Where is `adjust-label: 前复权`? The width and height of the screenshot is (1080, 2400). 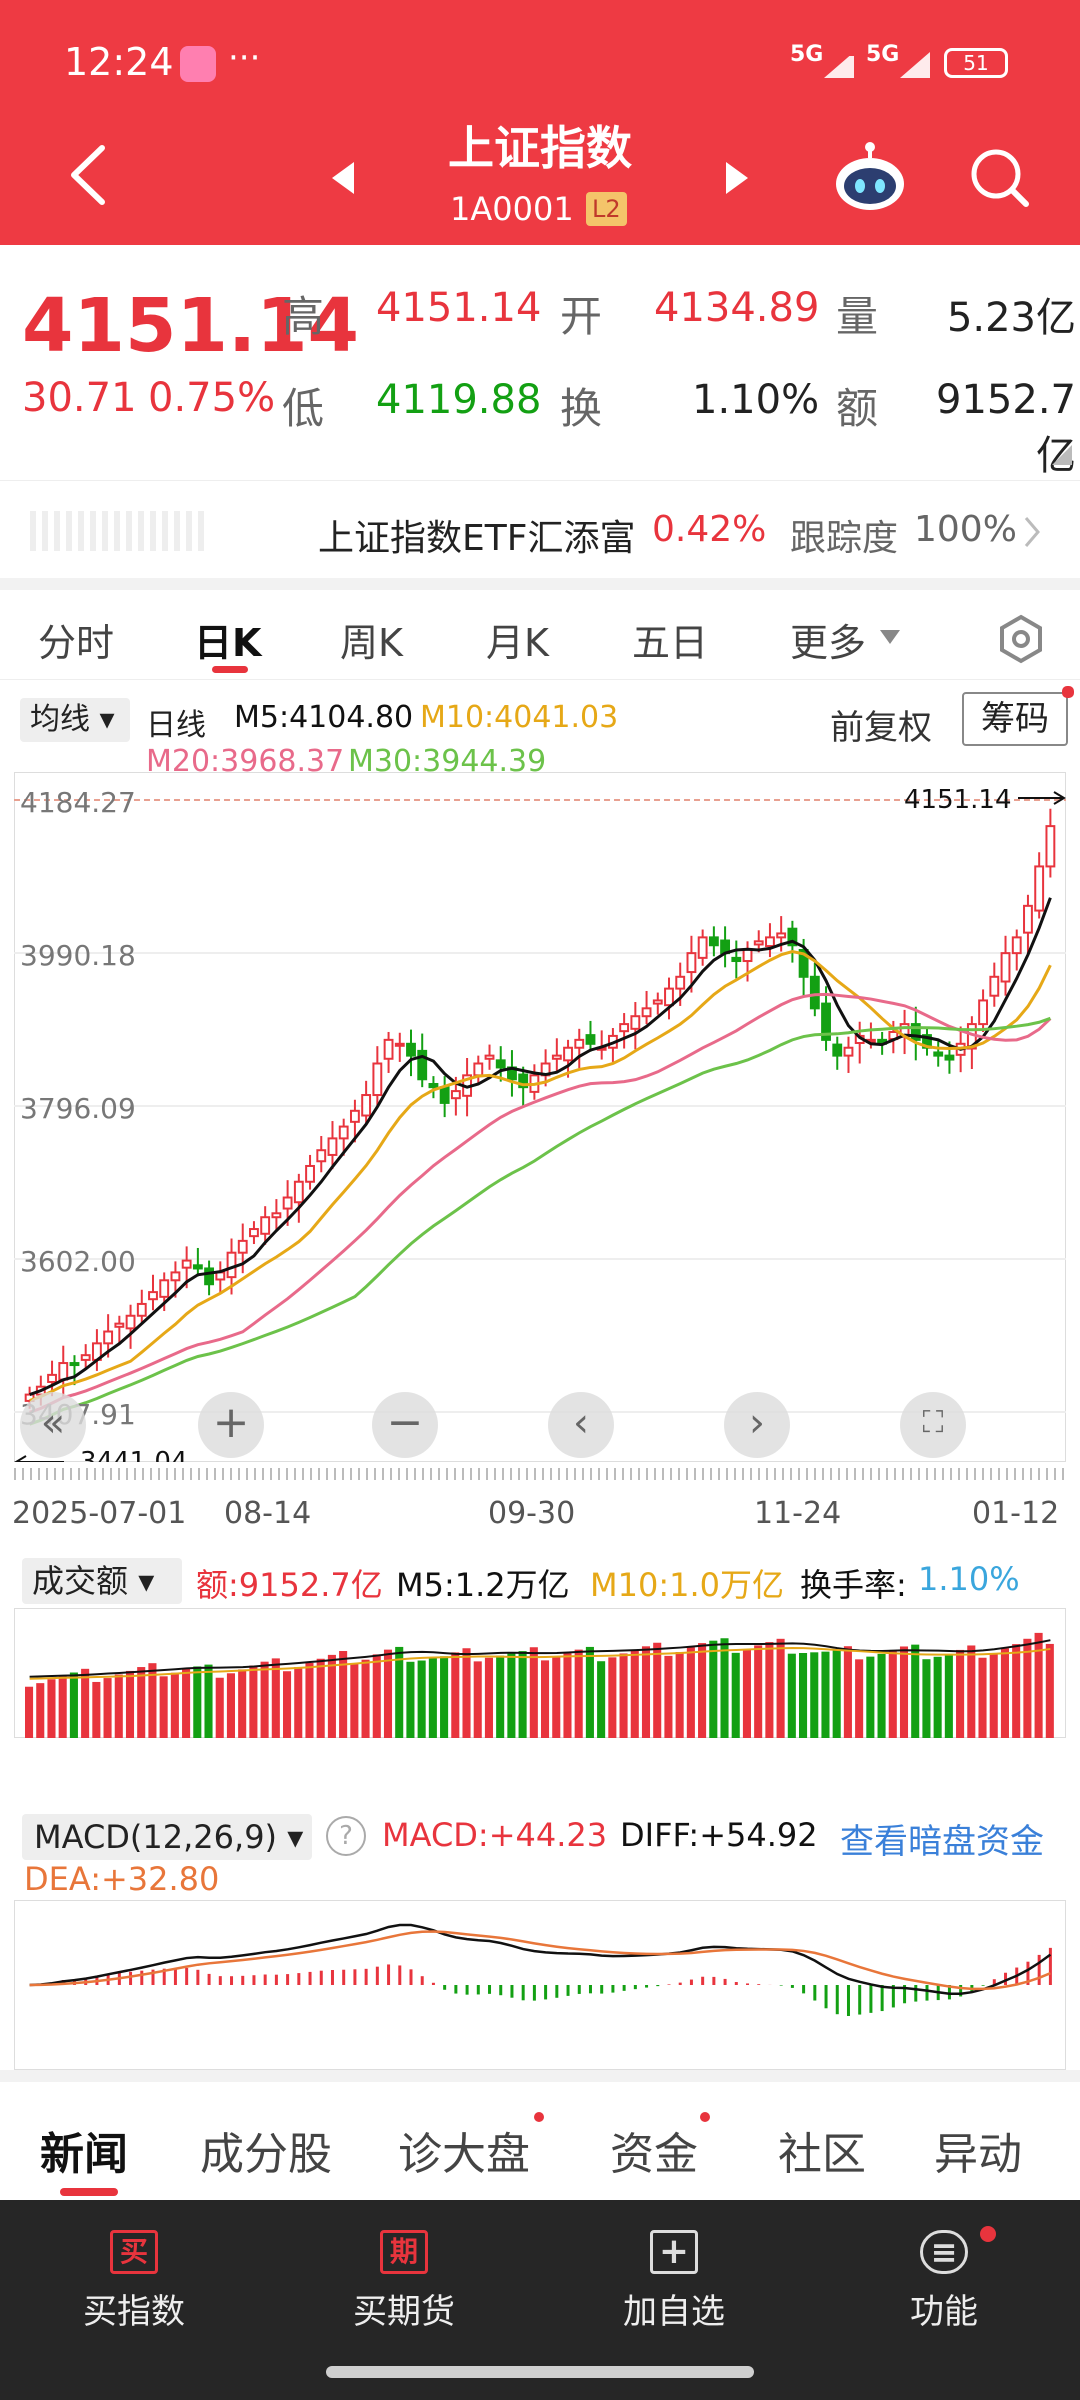
adjust-label: 前复权 is located at coordinates (881, 728).